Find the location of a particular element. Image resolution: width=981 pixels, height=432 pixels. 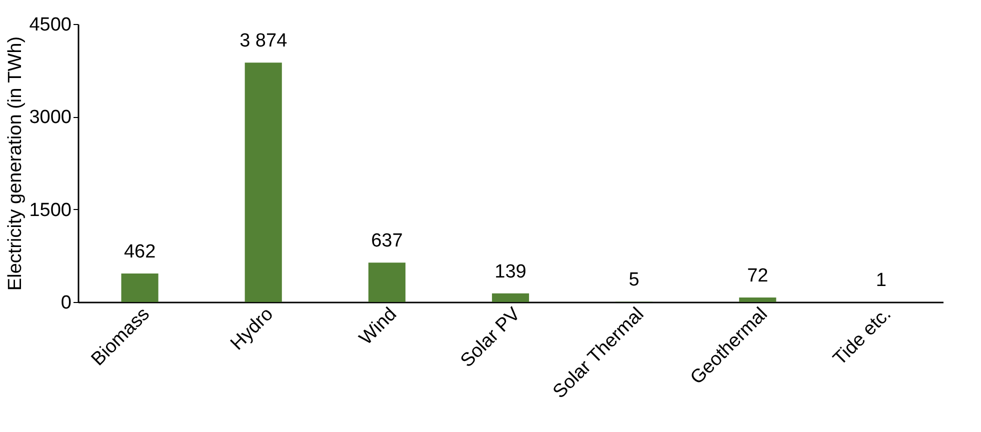

y-tick-label: 1500 is located at coordinates (50, 210).